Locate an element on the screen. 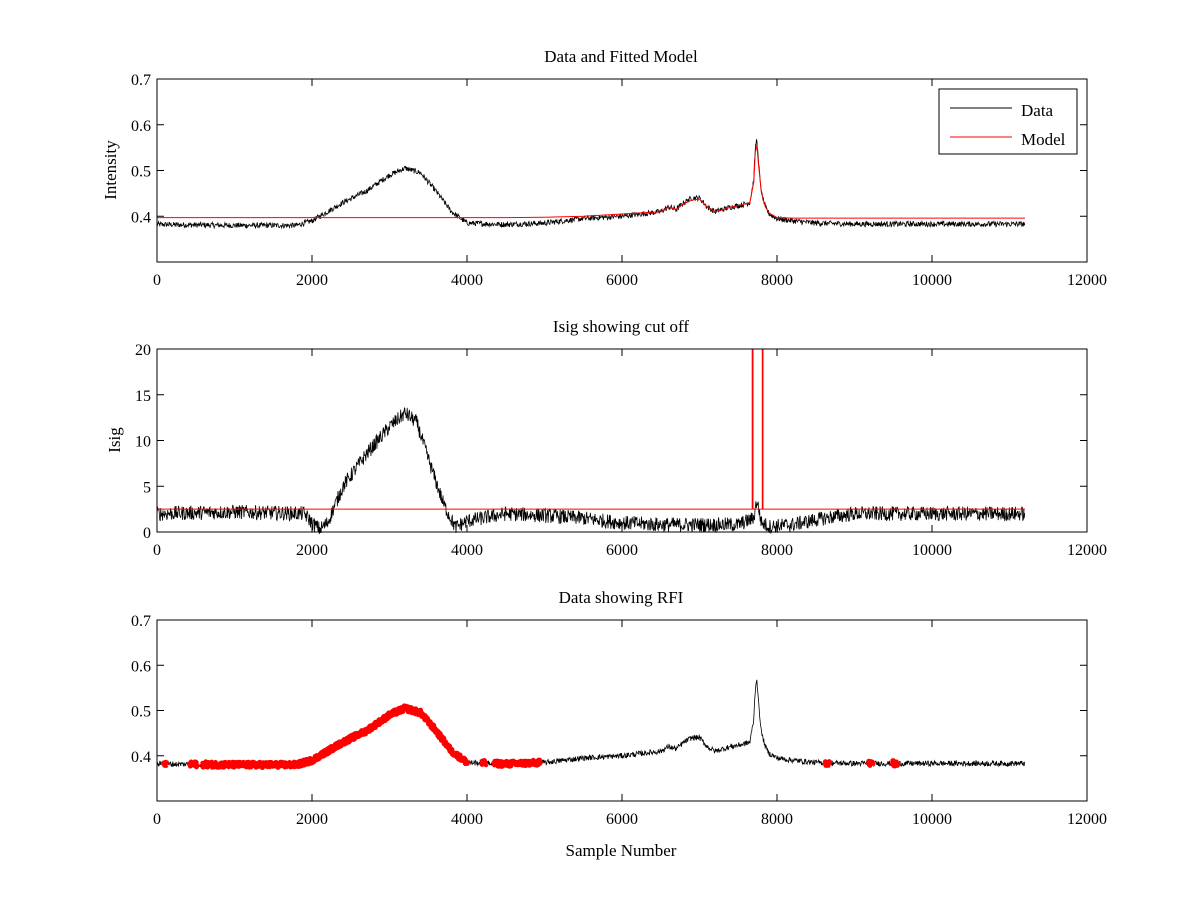  y-tick-label: 5 is located at coordinates (147, 487).